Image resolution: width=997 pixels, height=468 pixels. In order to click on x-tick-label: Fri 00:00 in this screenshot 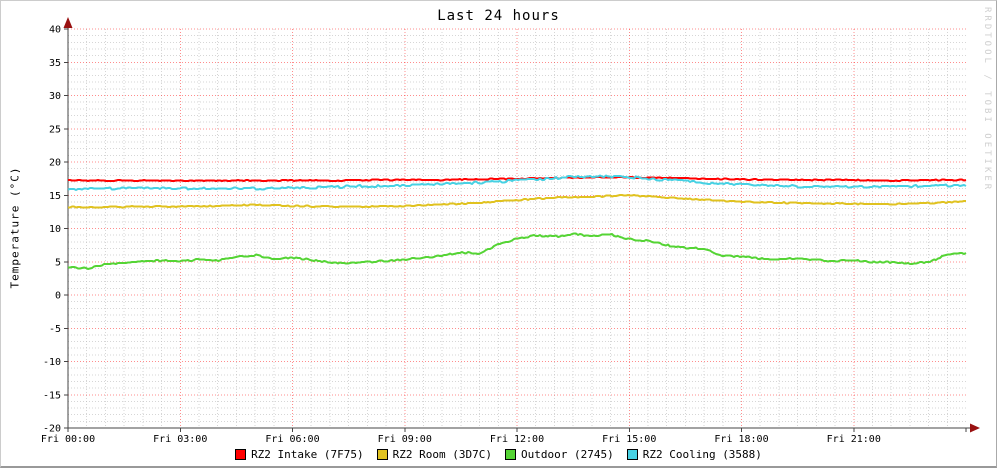, I will do `click(68, 439)`.